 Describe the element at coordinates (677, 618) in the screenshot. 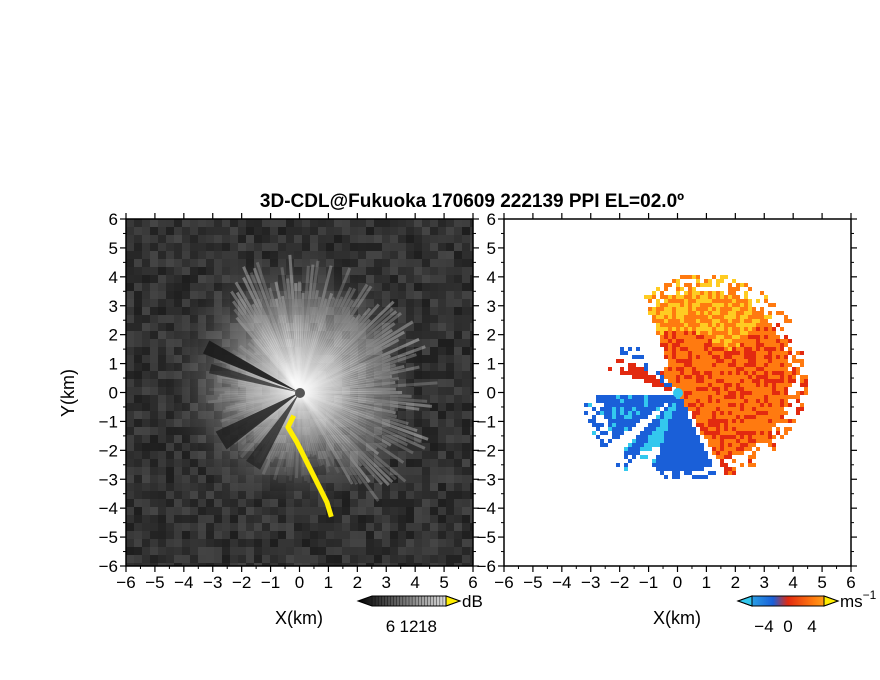

I see `x-axis-label-right: X(km)` at that location.